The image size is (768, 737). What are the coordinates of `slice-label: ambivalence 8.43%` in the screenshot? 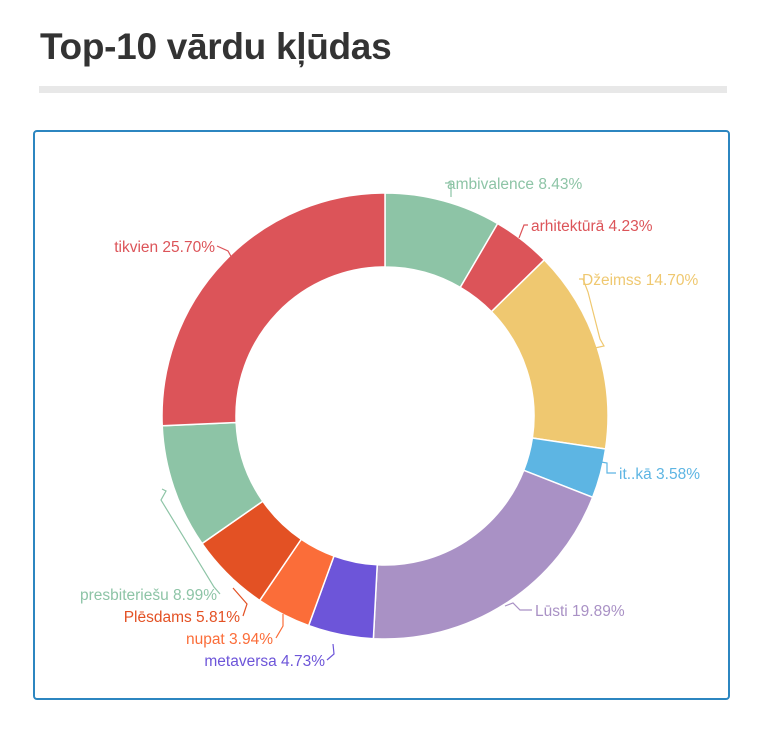 It's located at (514, 184).